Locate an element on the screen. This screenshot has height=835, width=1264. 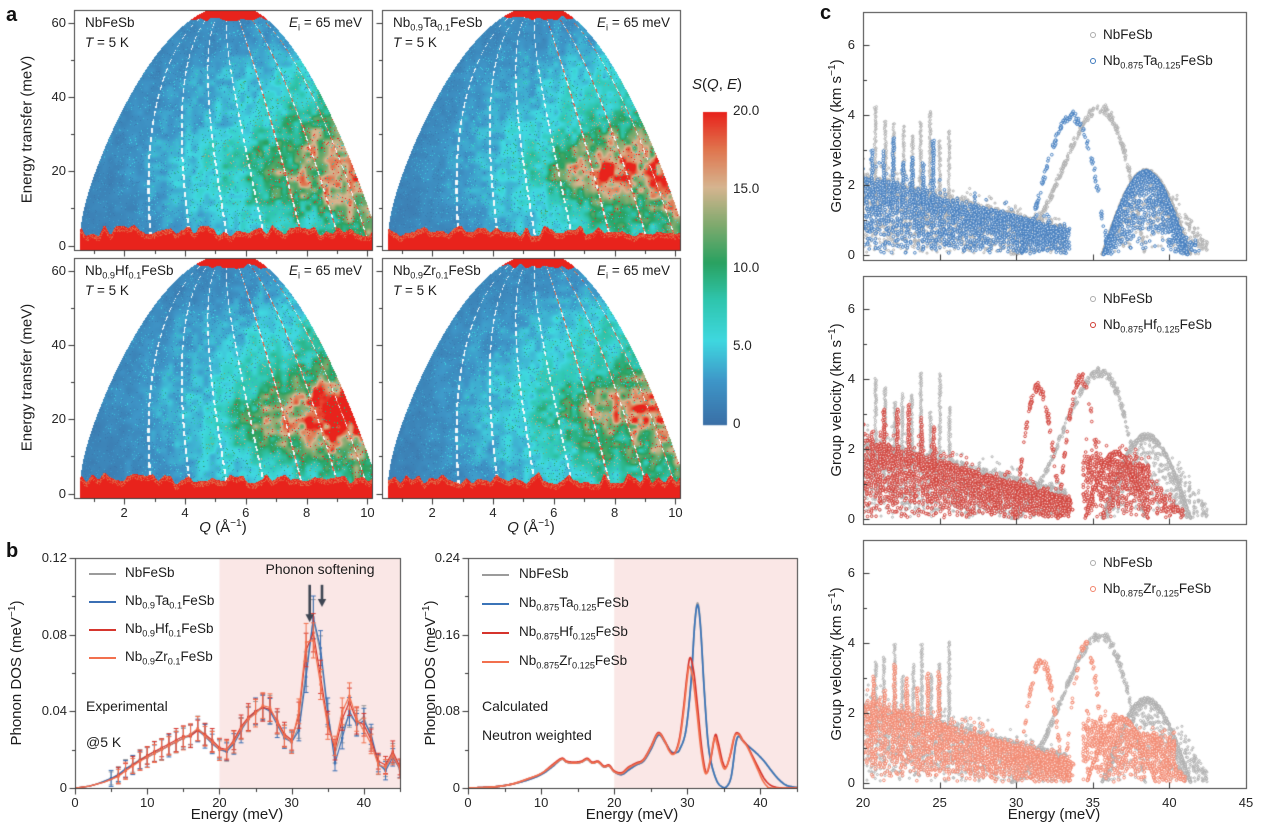
plot-group-velocity-ta is located at coordinates (1054, 136).